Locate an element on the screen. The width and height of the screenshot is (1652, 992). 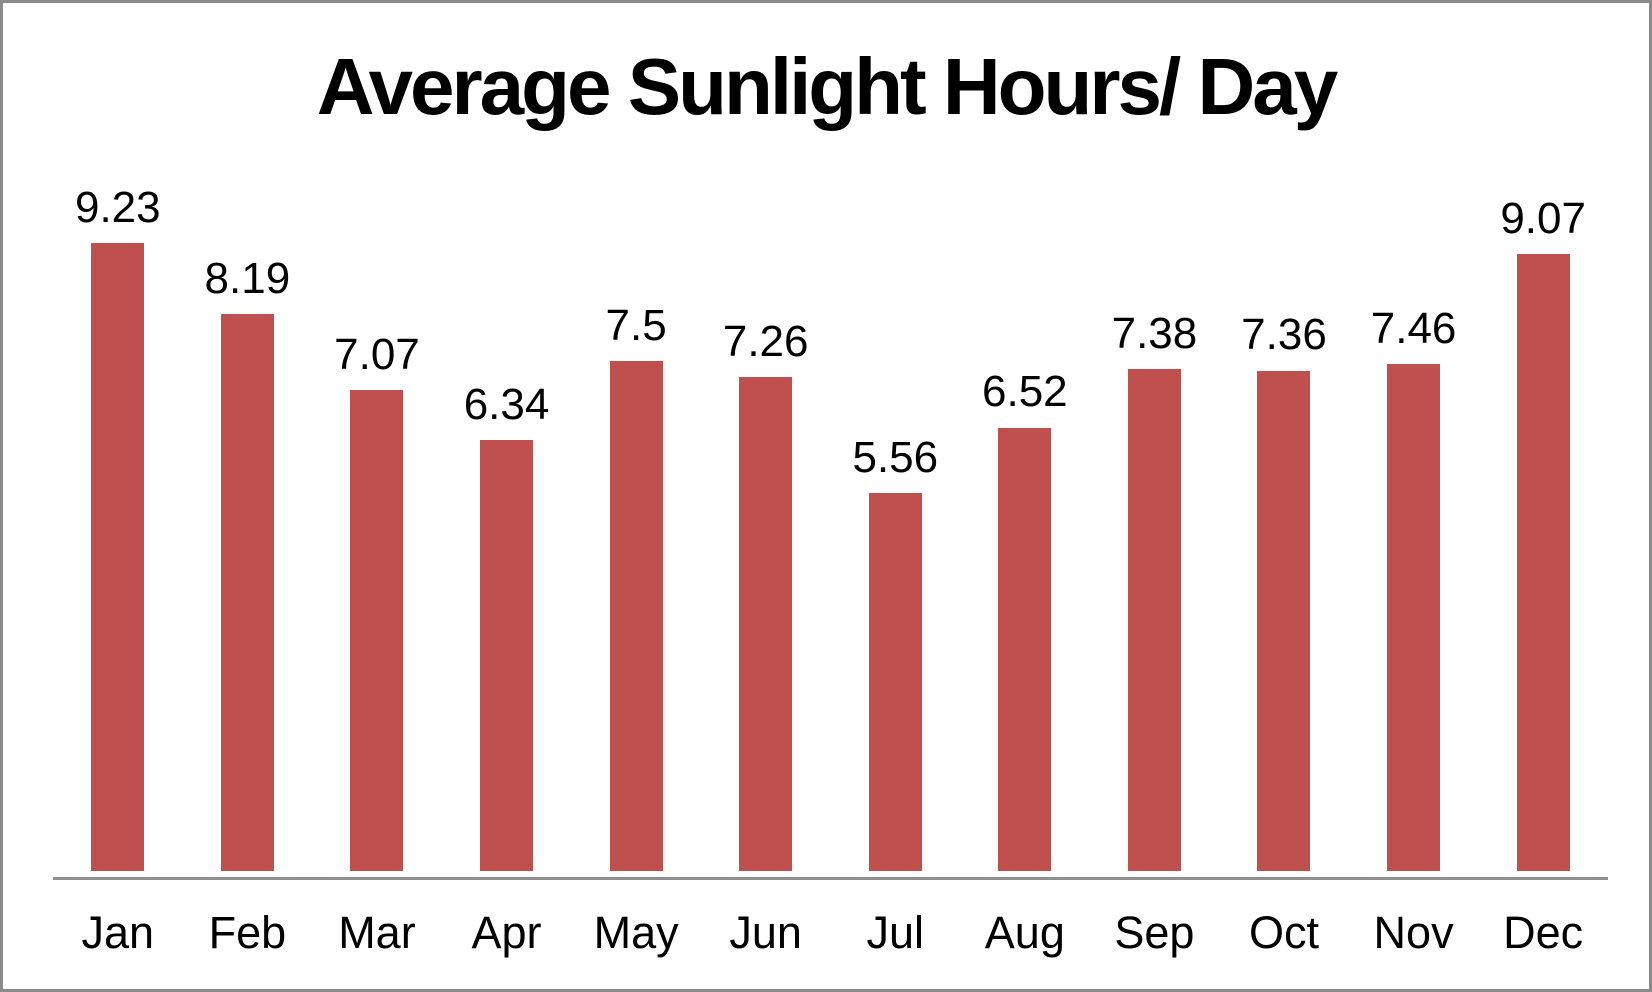
x-tick-label-jan: Jan is located at coordinates (118, 932).